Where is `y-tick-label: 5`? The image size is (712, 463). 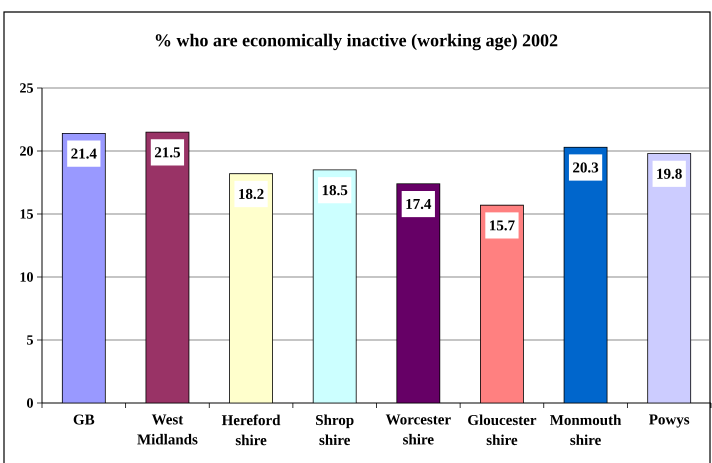
y-tick-label: 5 is located at coordinates (30, 340).